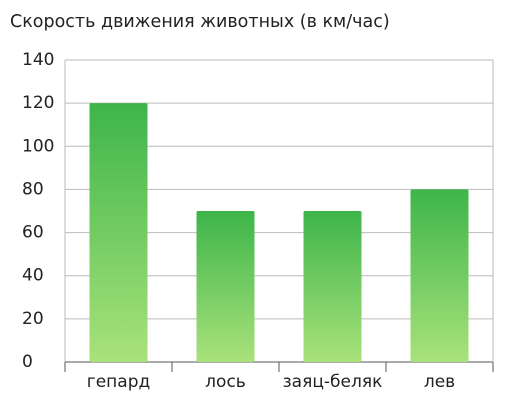  Describe the element at coordinates (33, 189) in the screenshot. I see `y-tick-label: 80` at that location.